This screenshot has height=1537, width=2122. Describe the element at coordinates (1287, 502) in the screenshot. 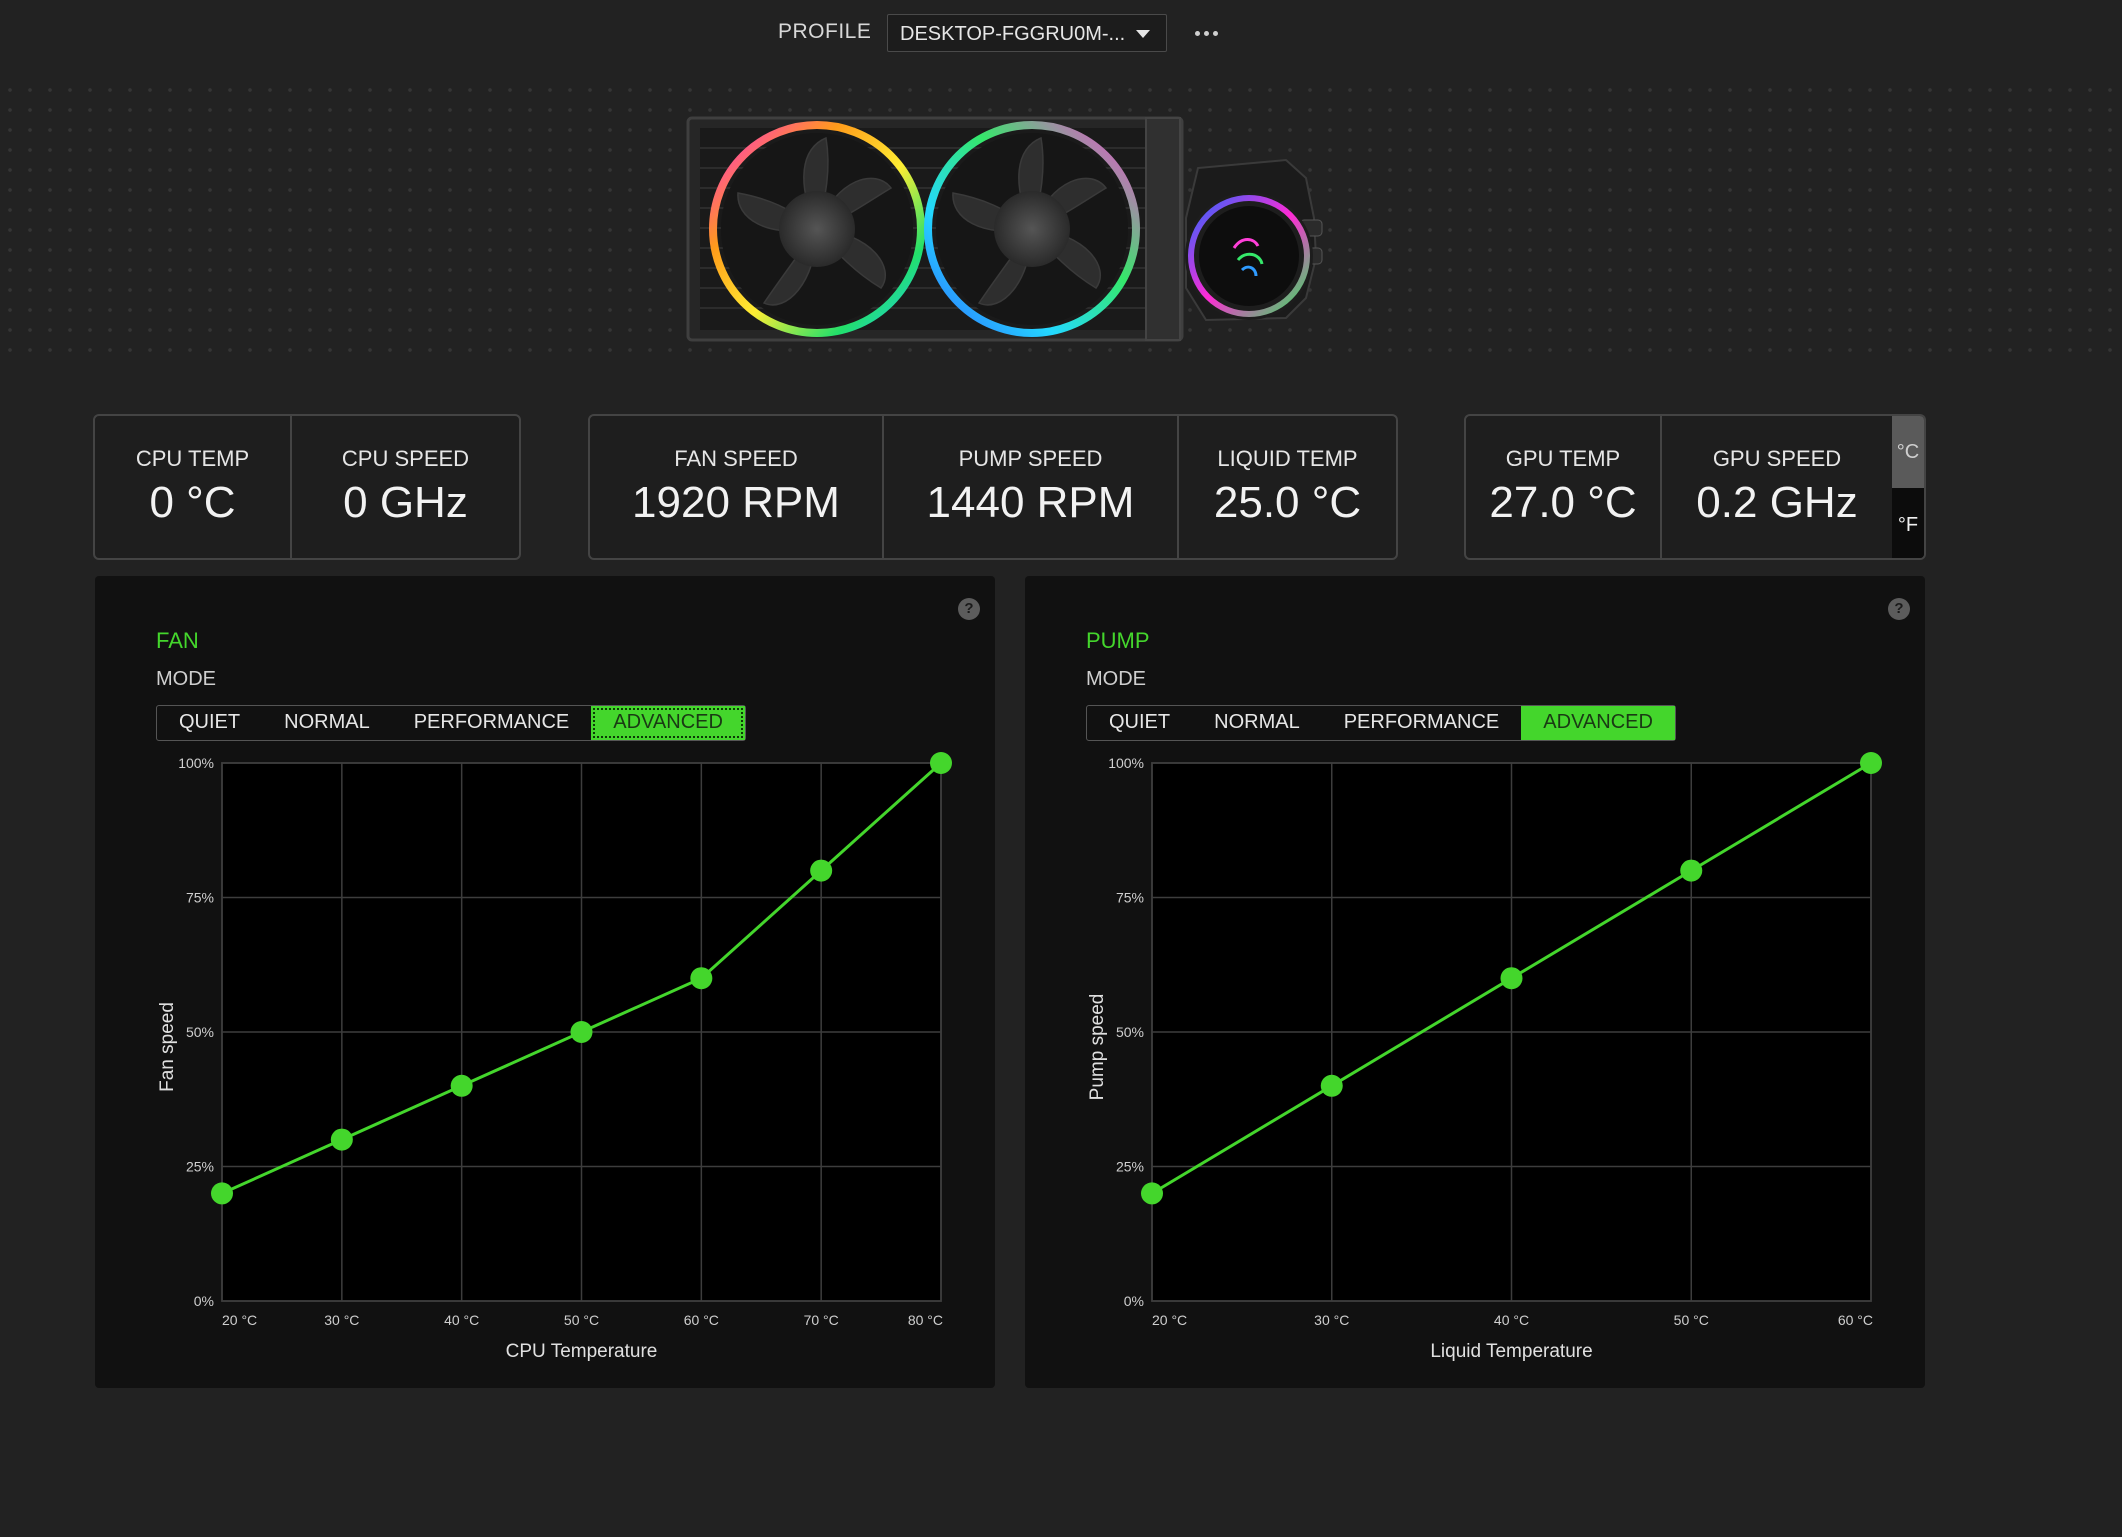

I see `liquid-temp-value: 25.0 °C` at that location.